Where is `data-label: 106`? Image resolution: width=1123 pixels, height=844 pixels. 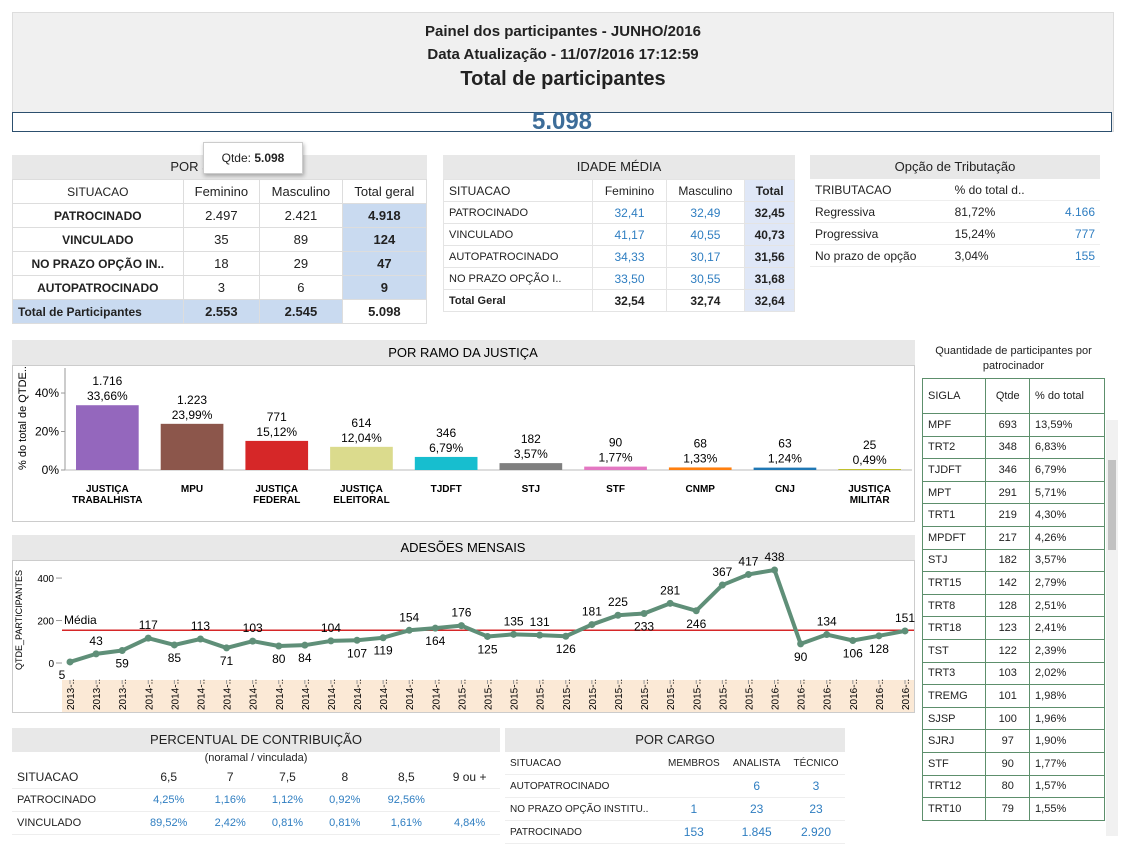 data-label: 106 is located at coordinates (853, 653).